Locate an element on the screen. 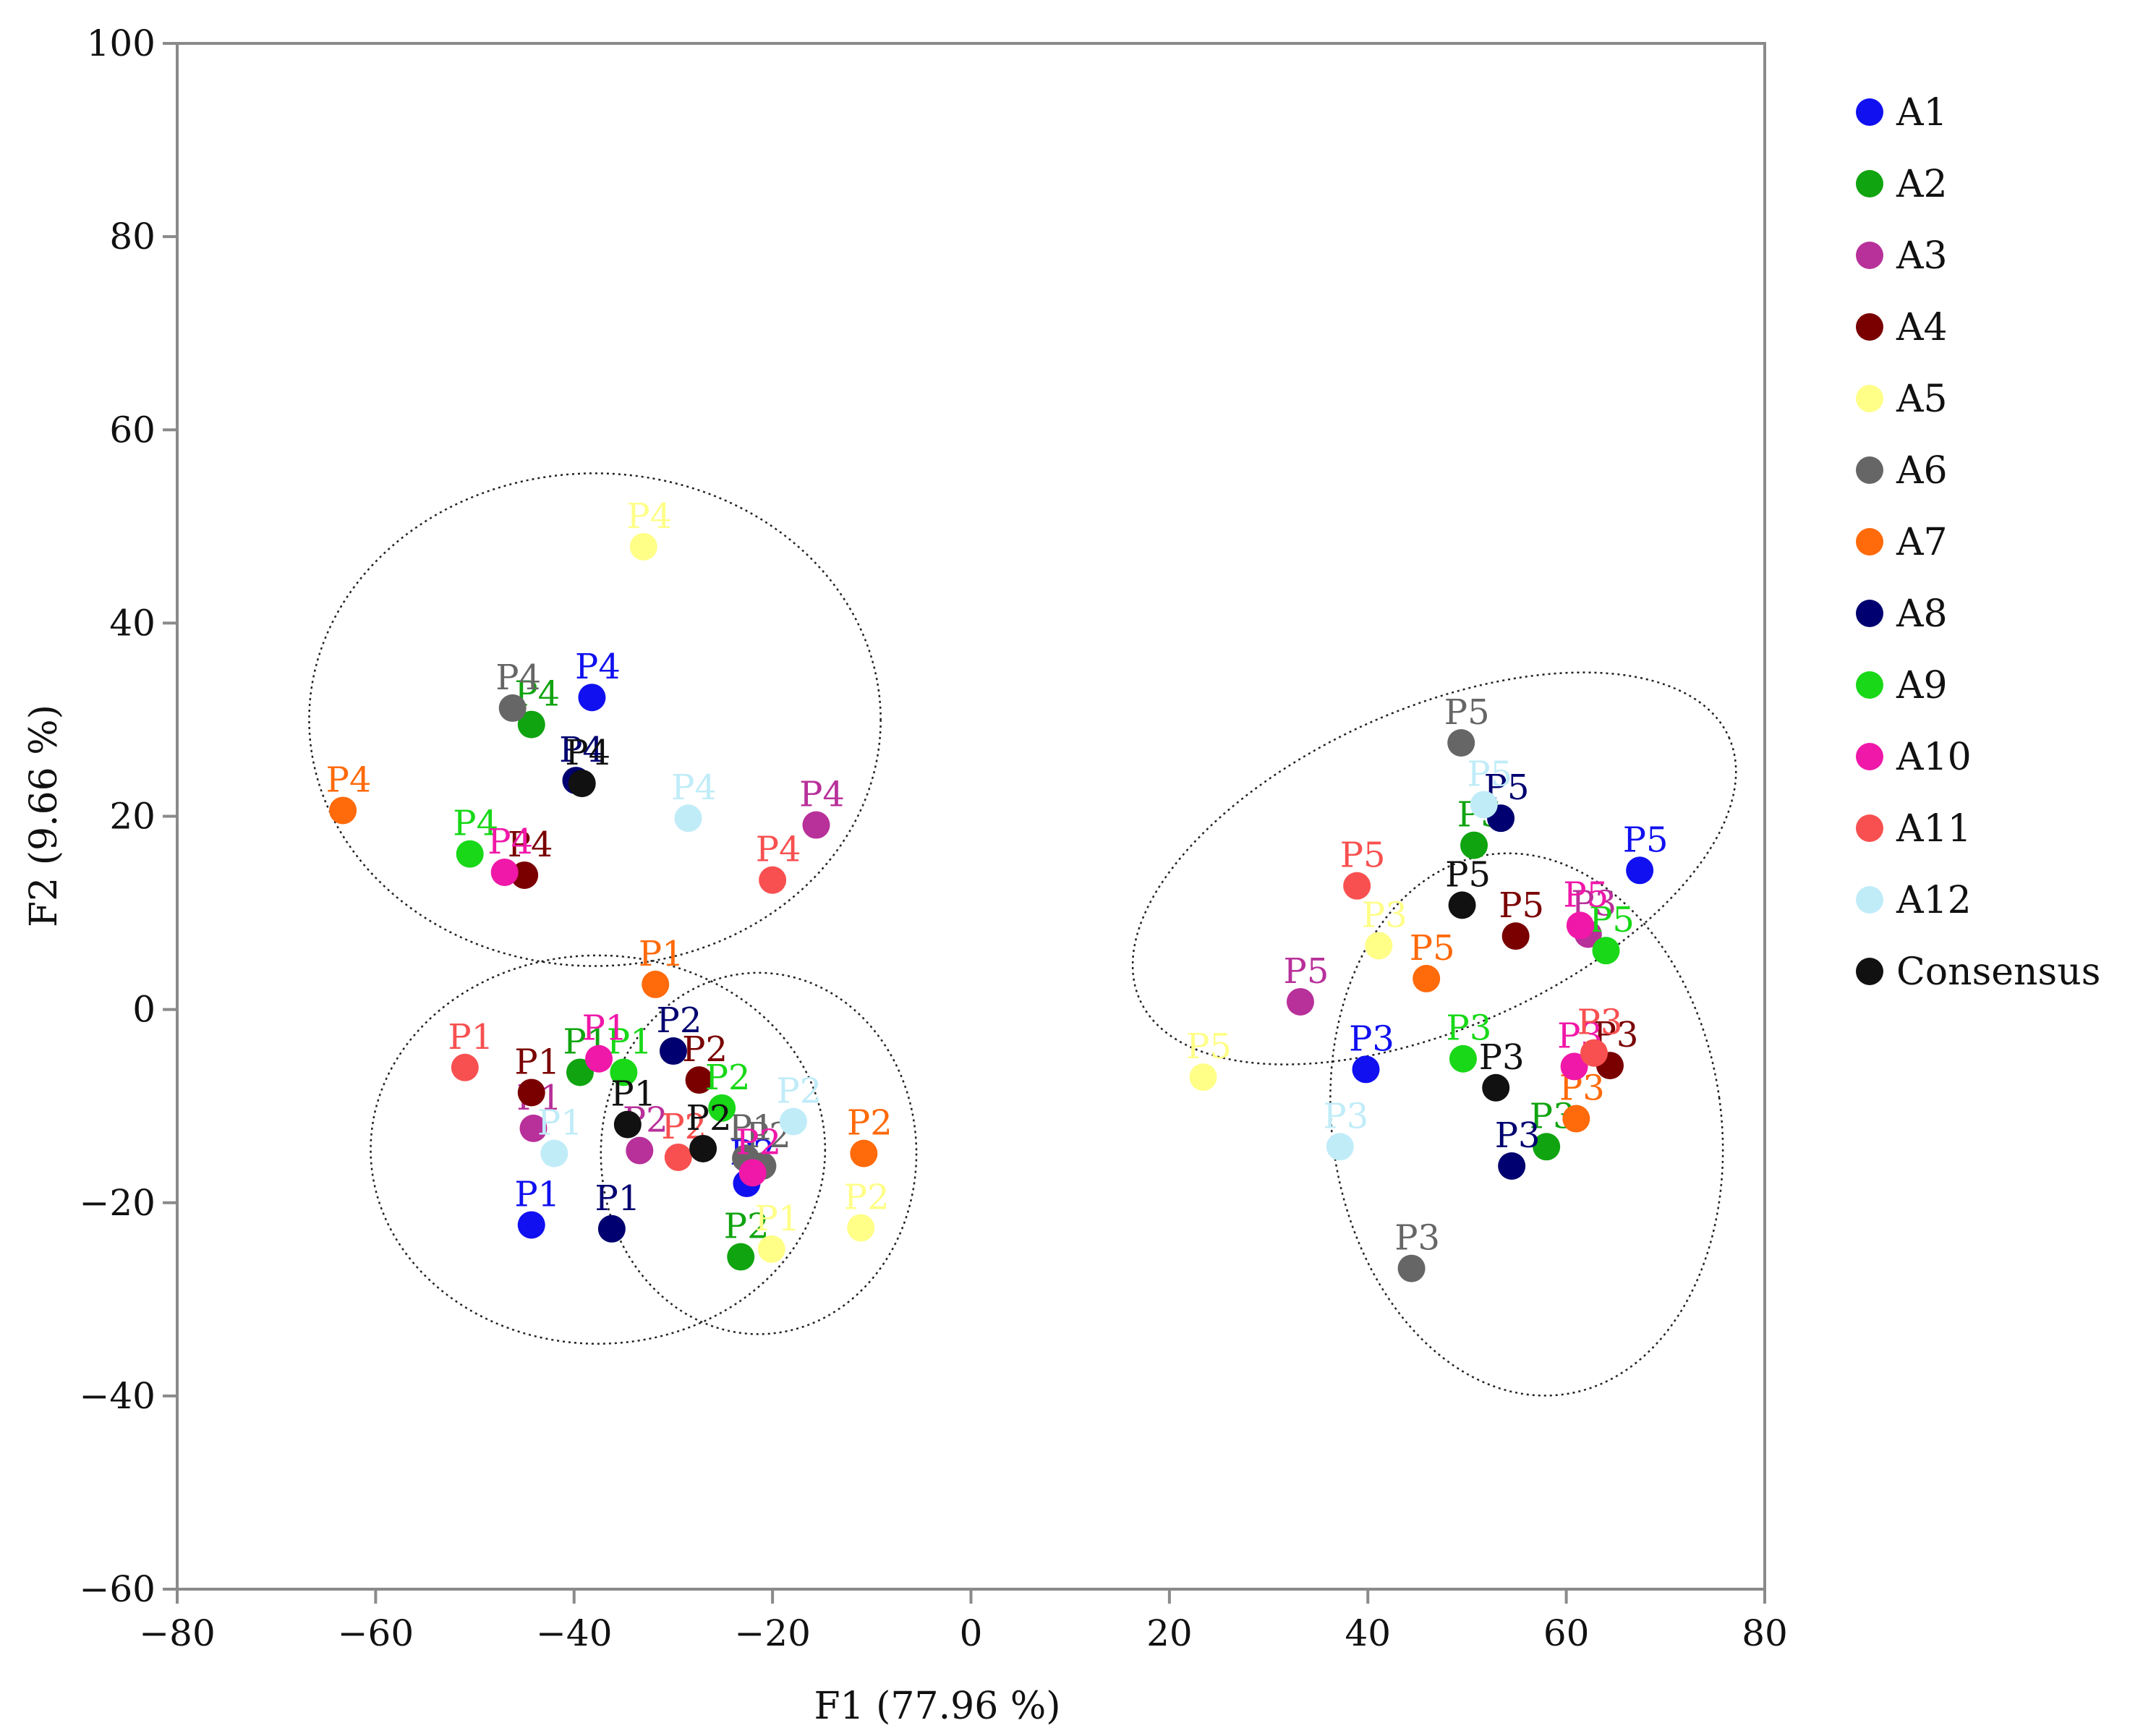  legend-label: A10 is located at coordinates (1934, 758).